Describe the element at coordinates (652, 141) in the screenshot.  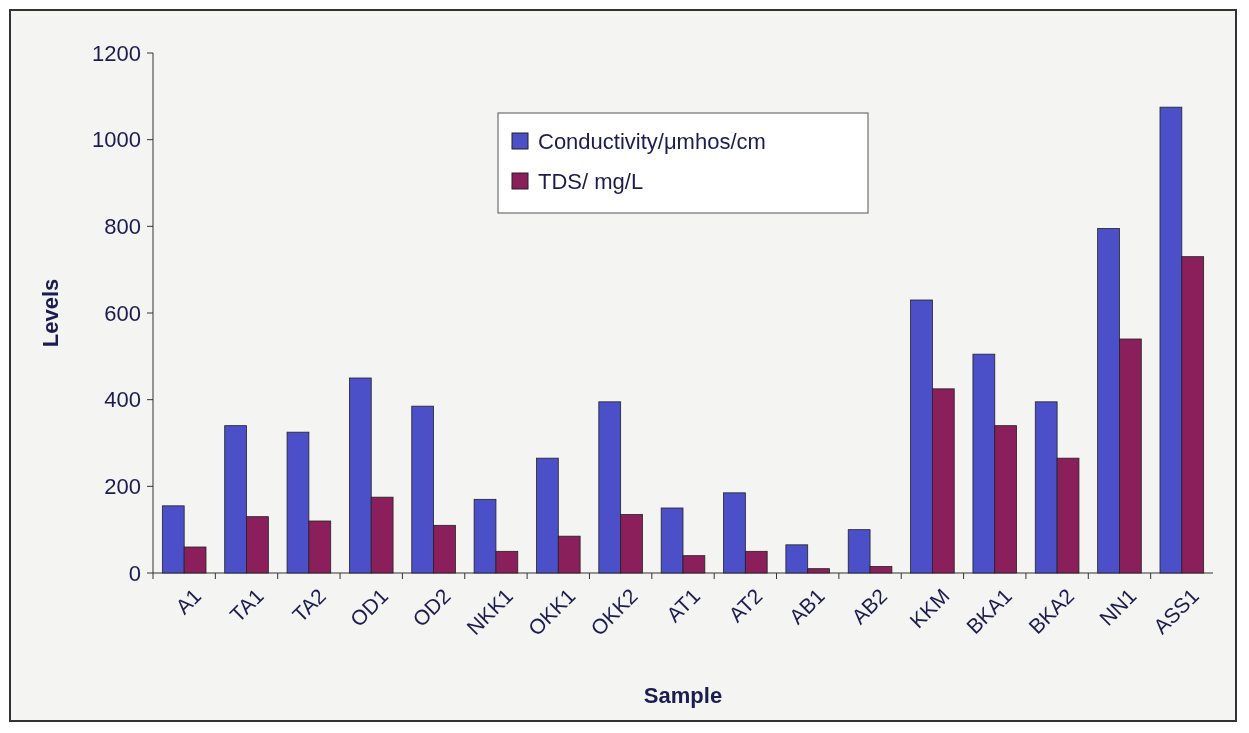
I see `legend-label: Conductivity/μmhos/cm` at that location.